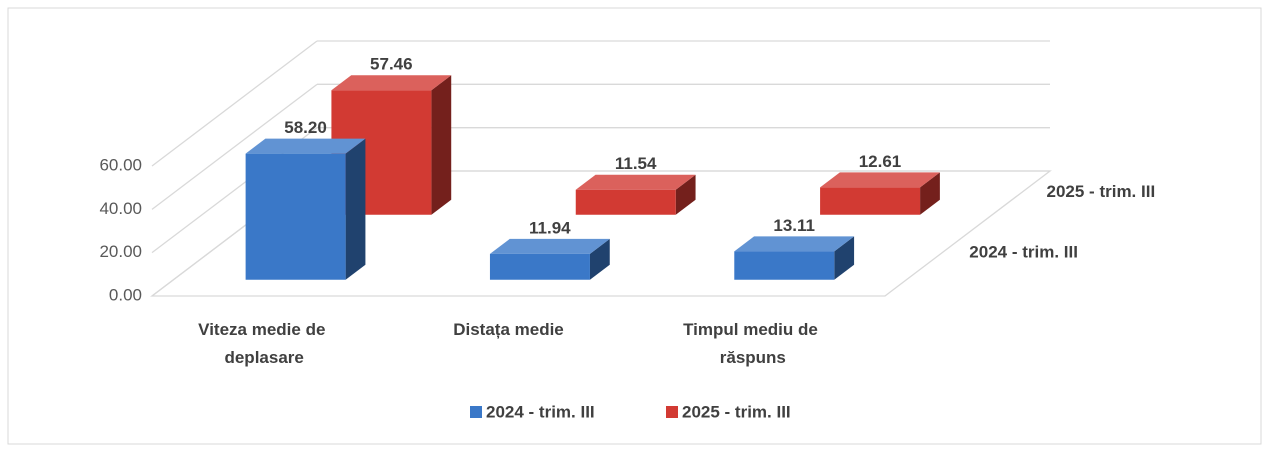 The height and width of the screenshot is (451, 1269). I want to click on x-tick-label: Distața medie, so click(508, 329).